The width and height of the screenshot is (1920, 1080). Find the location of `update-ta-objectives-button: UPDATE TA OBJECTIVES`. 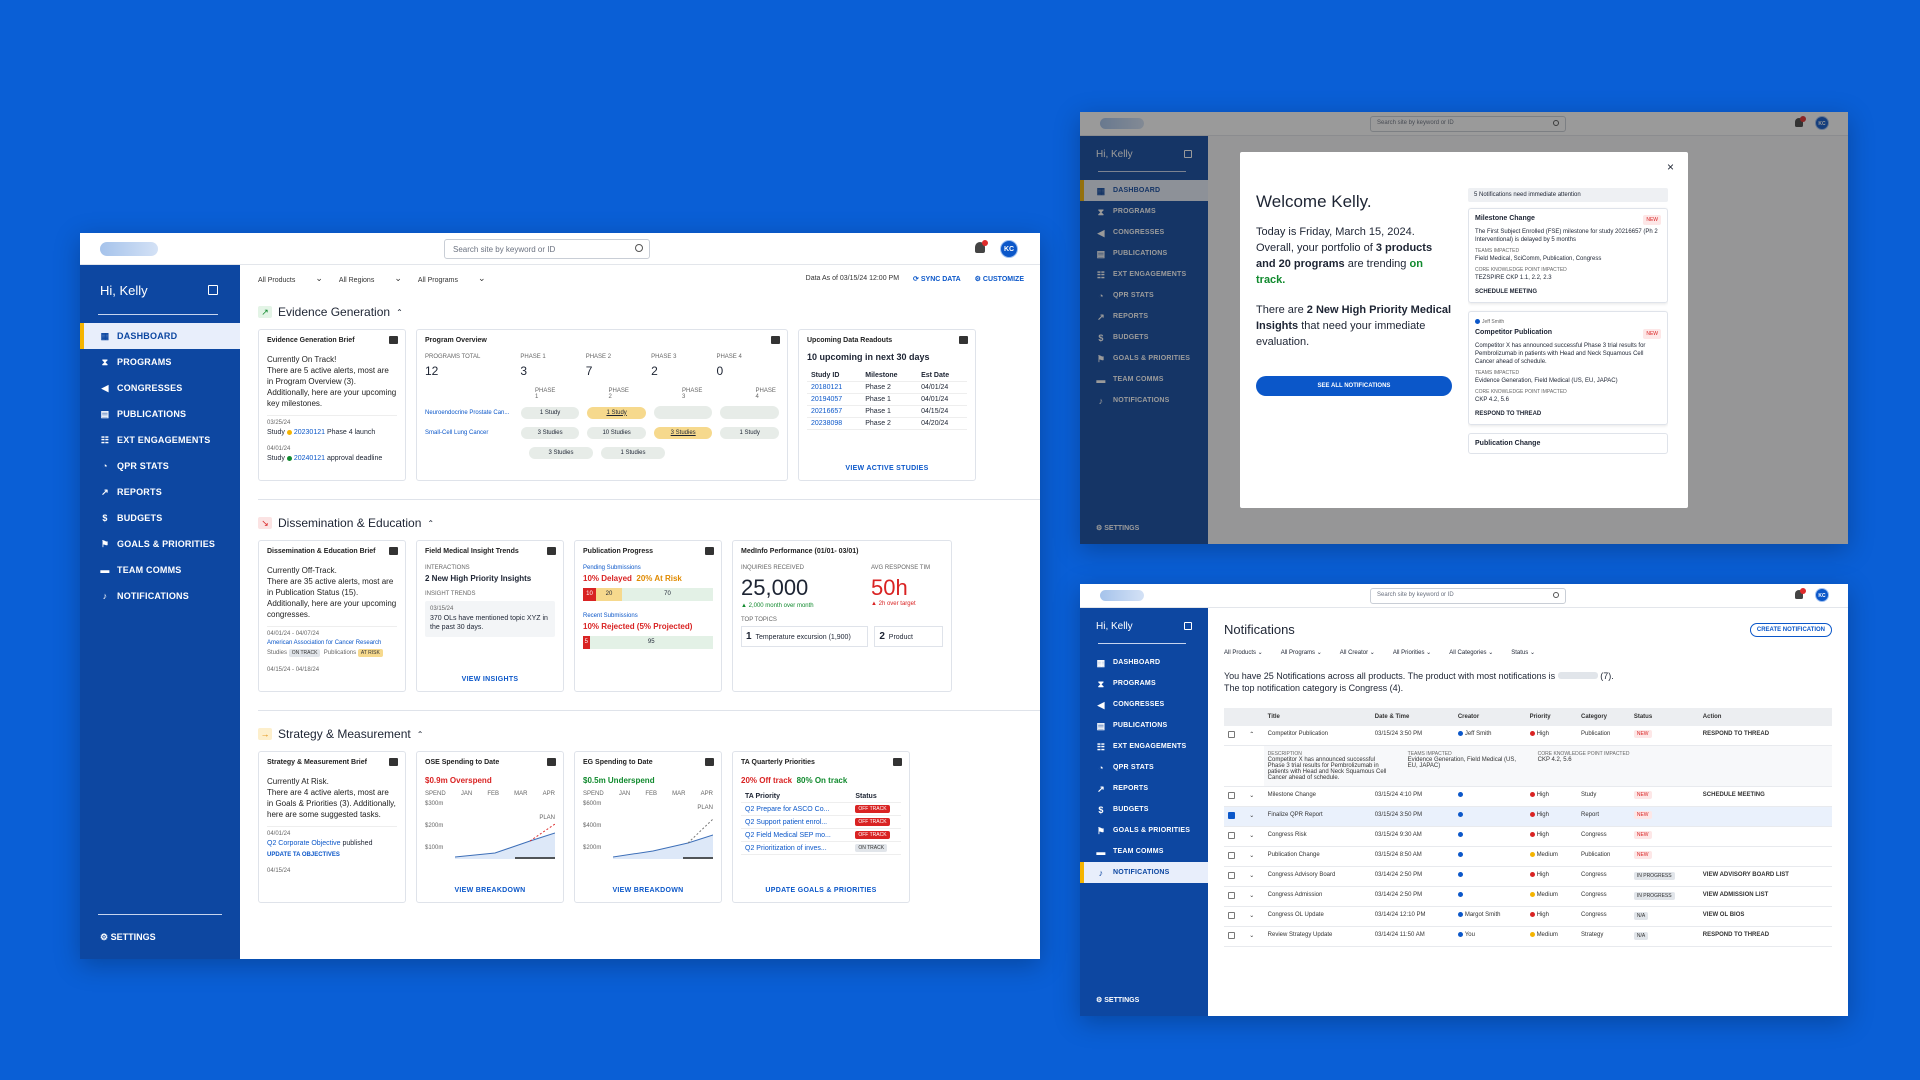

update-ta-objectives-button: UPDATE TA OBJECTIVES is located at coordinates (303, 855).